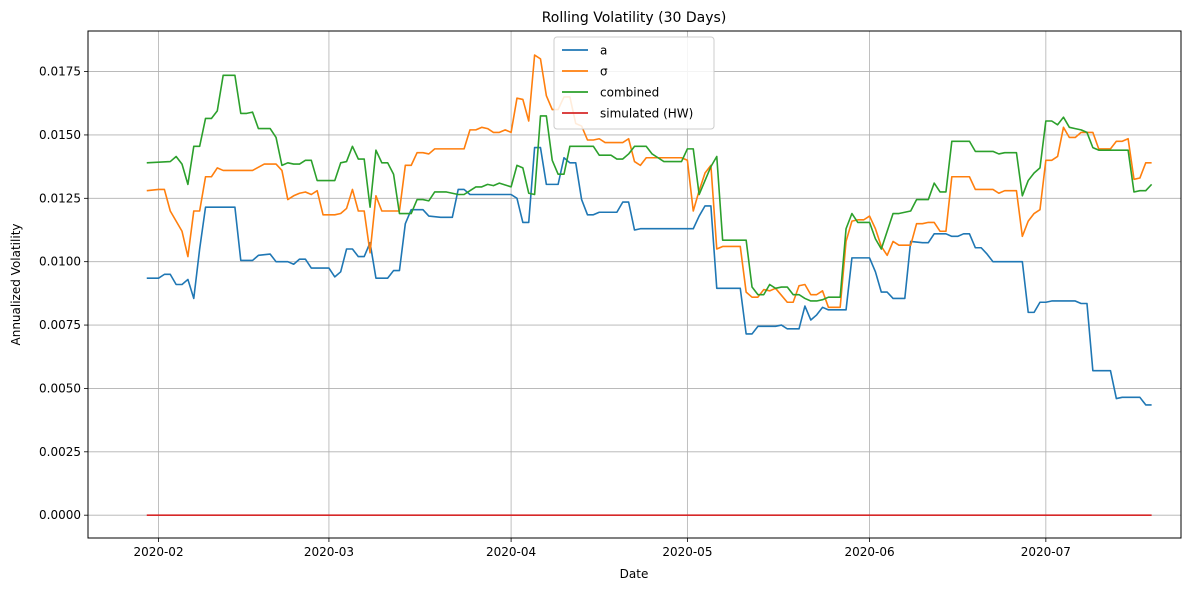  I want to click on x-tick-label: 2020-06, so click(869, 552).